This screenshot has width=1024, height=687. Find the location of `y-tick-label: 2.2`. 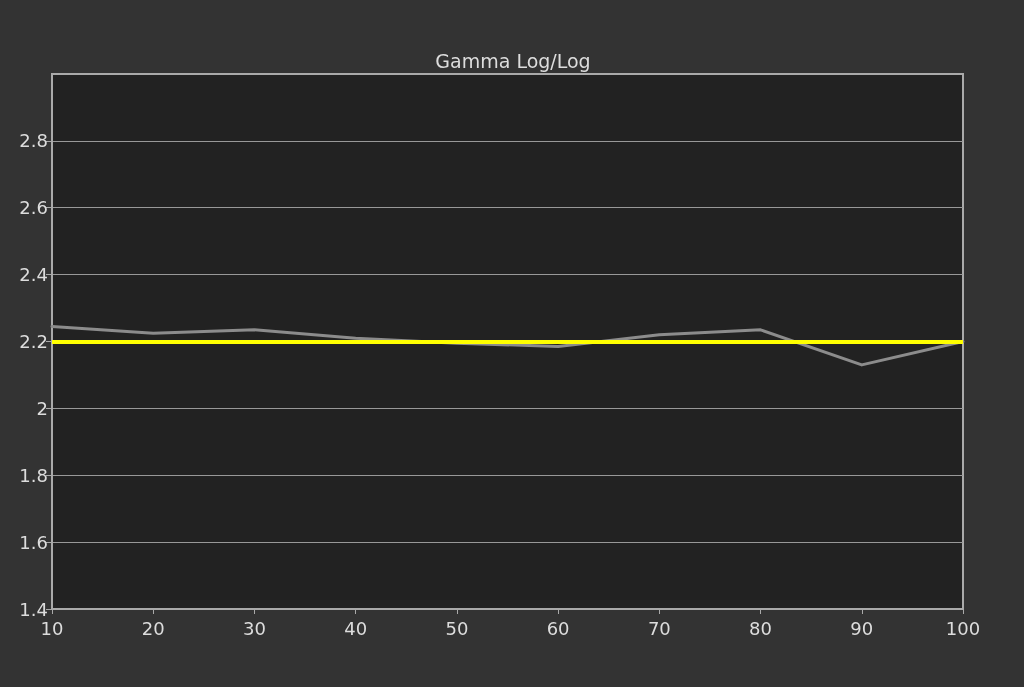

y-tick-label: 2.2 is located at coordinates (33, 341).